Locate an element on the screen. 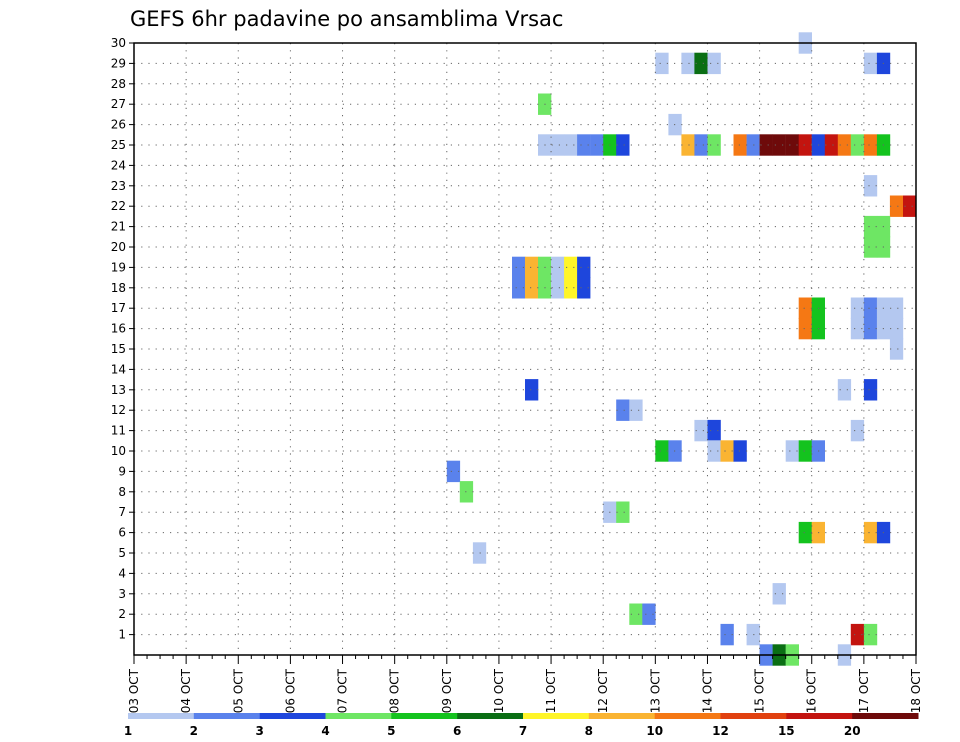  colorbar-label: 5 is located at coordinates (391, 731).